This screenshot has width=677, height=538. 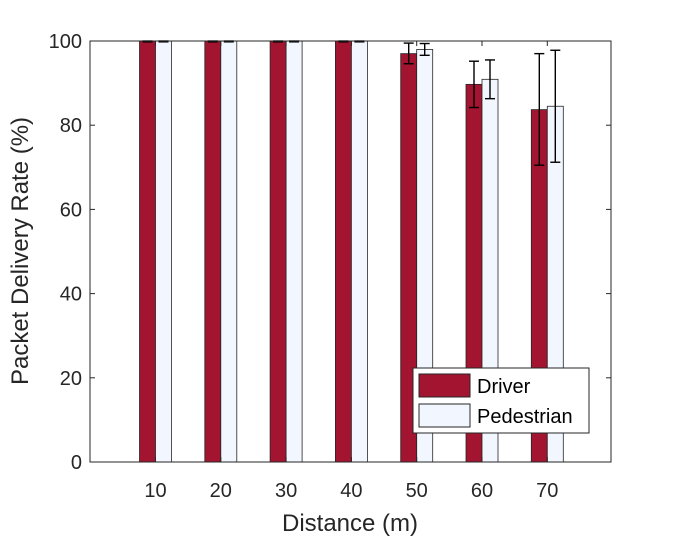 What do you see at coordinates (525, 417) in the screenshot?
I see `legend-label-pedestrian: Pedestrian` at bounding box center [525, 417].